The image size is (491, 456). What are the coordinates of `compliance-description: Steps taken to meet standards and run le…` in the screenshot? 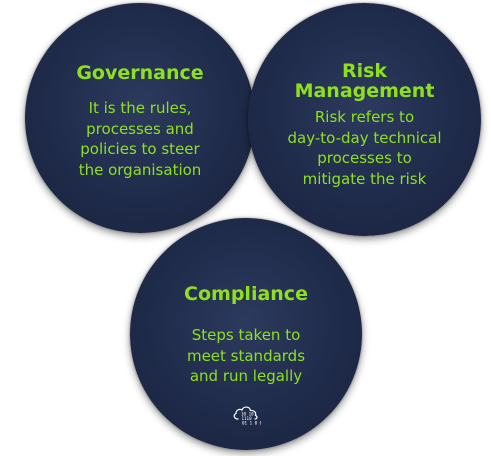 It's located at (246, 355).